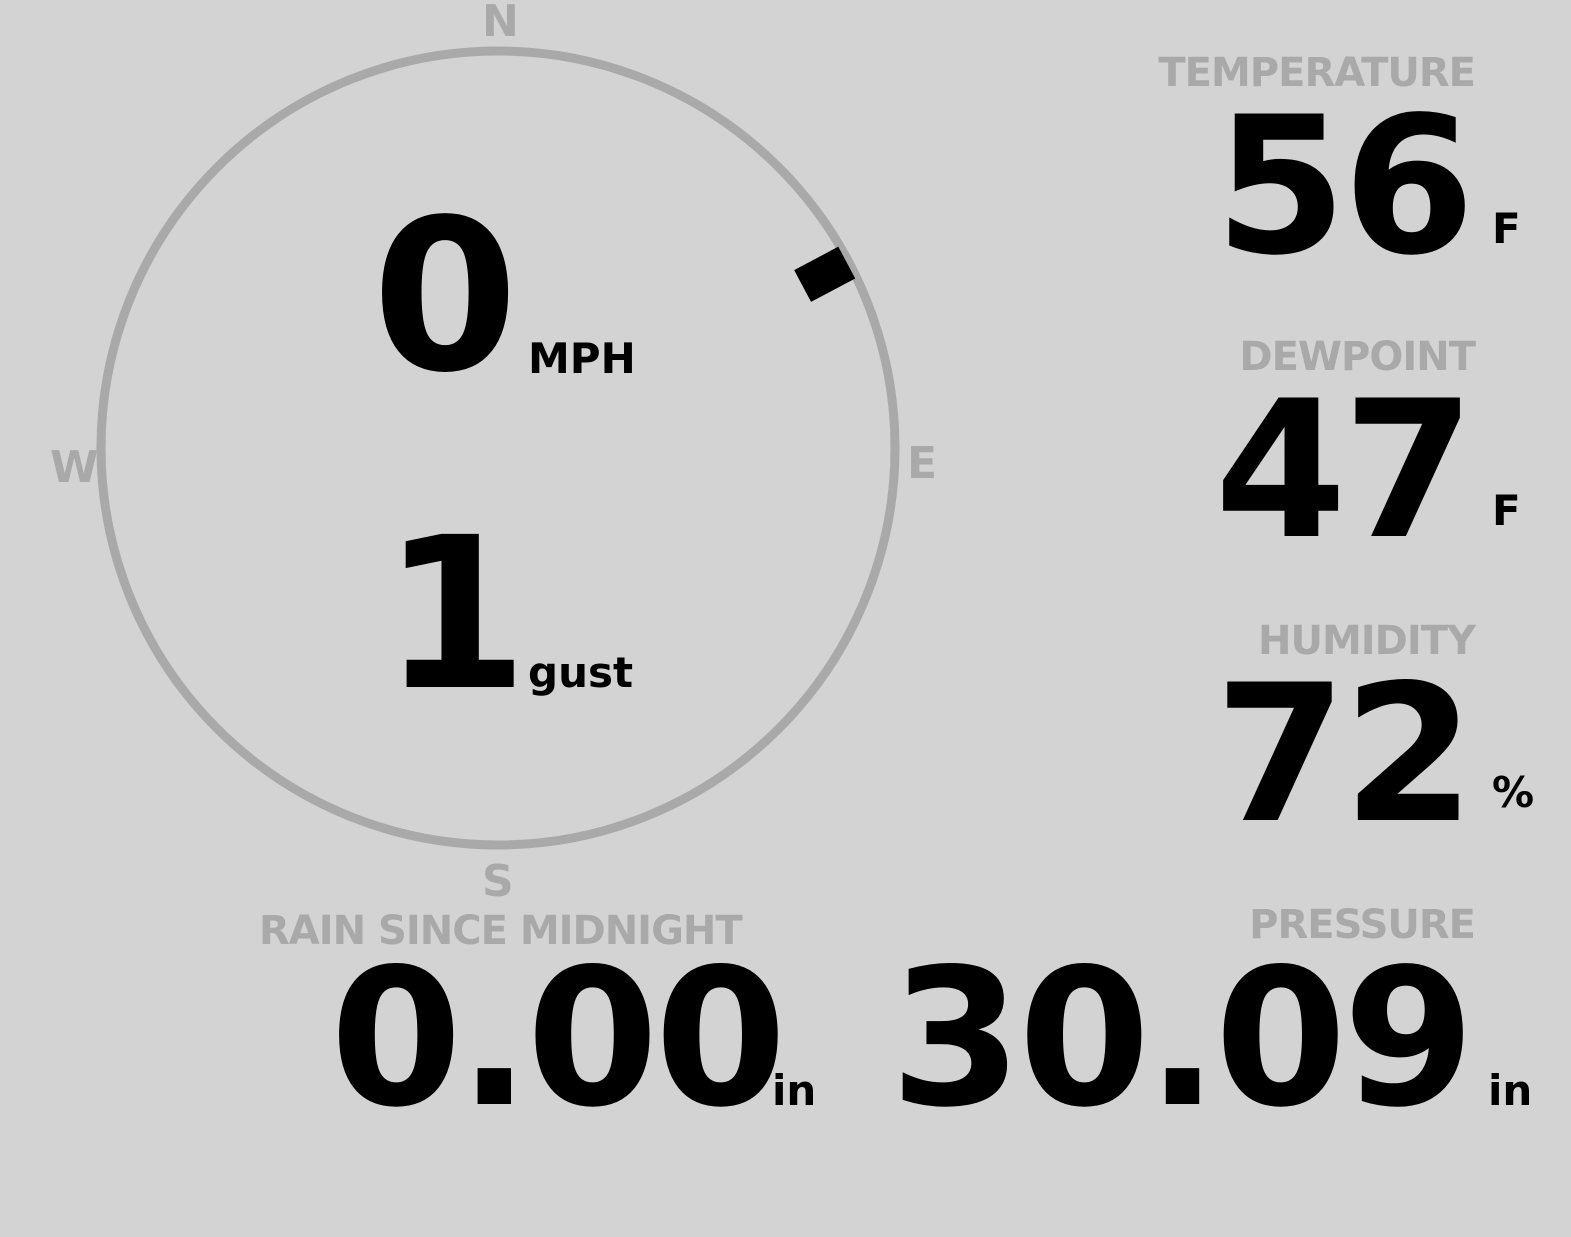  Describe the element at coordinates (581, 672) in the screenshot. I see `wind-gust-unit: gust` at that location.